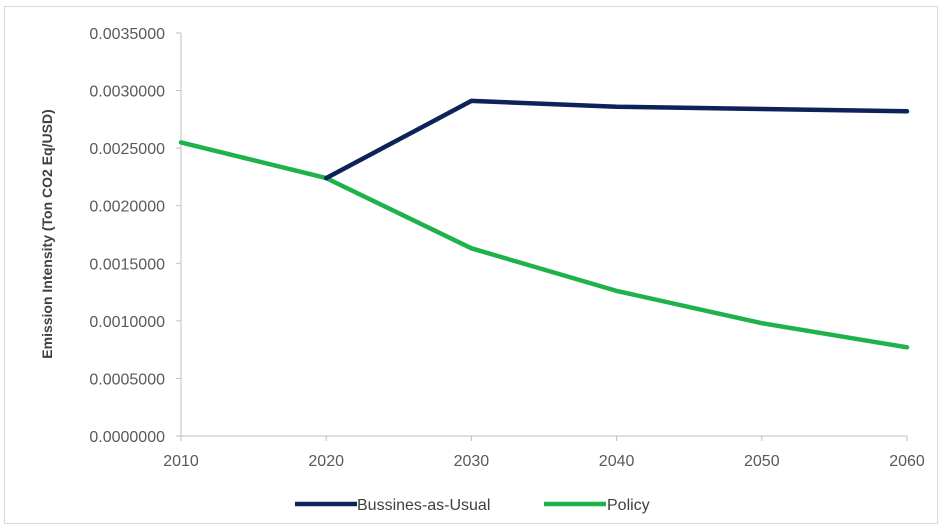  Describe the element at coordinates (127, 92) in the screenshot. I see `y-tick-label: 0.0030000` at that location.